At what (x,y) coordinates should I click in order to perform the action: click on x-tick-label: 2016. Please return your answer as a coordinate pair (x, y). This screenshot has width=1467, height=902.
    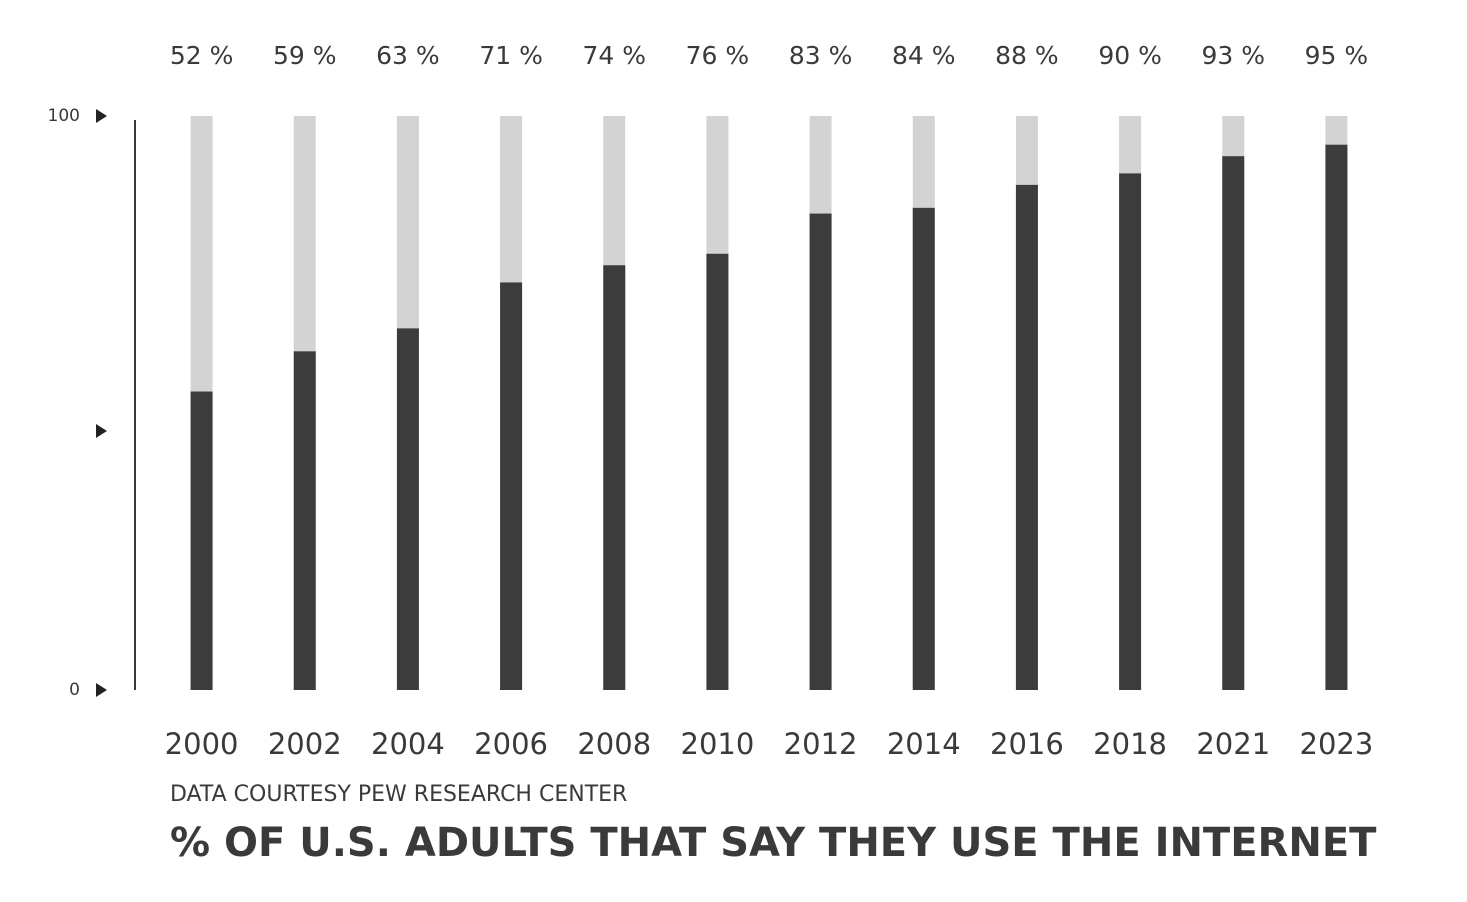
    Looking at the image, I should click on (1027, 744).